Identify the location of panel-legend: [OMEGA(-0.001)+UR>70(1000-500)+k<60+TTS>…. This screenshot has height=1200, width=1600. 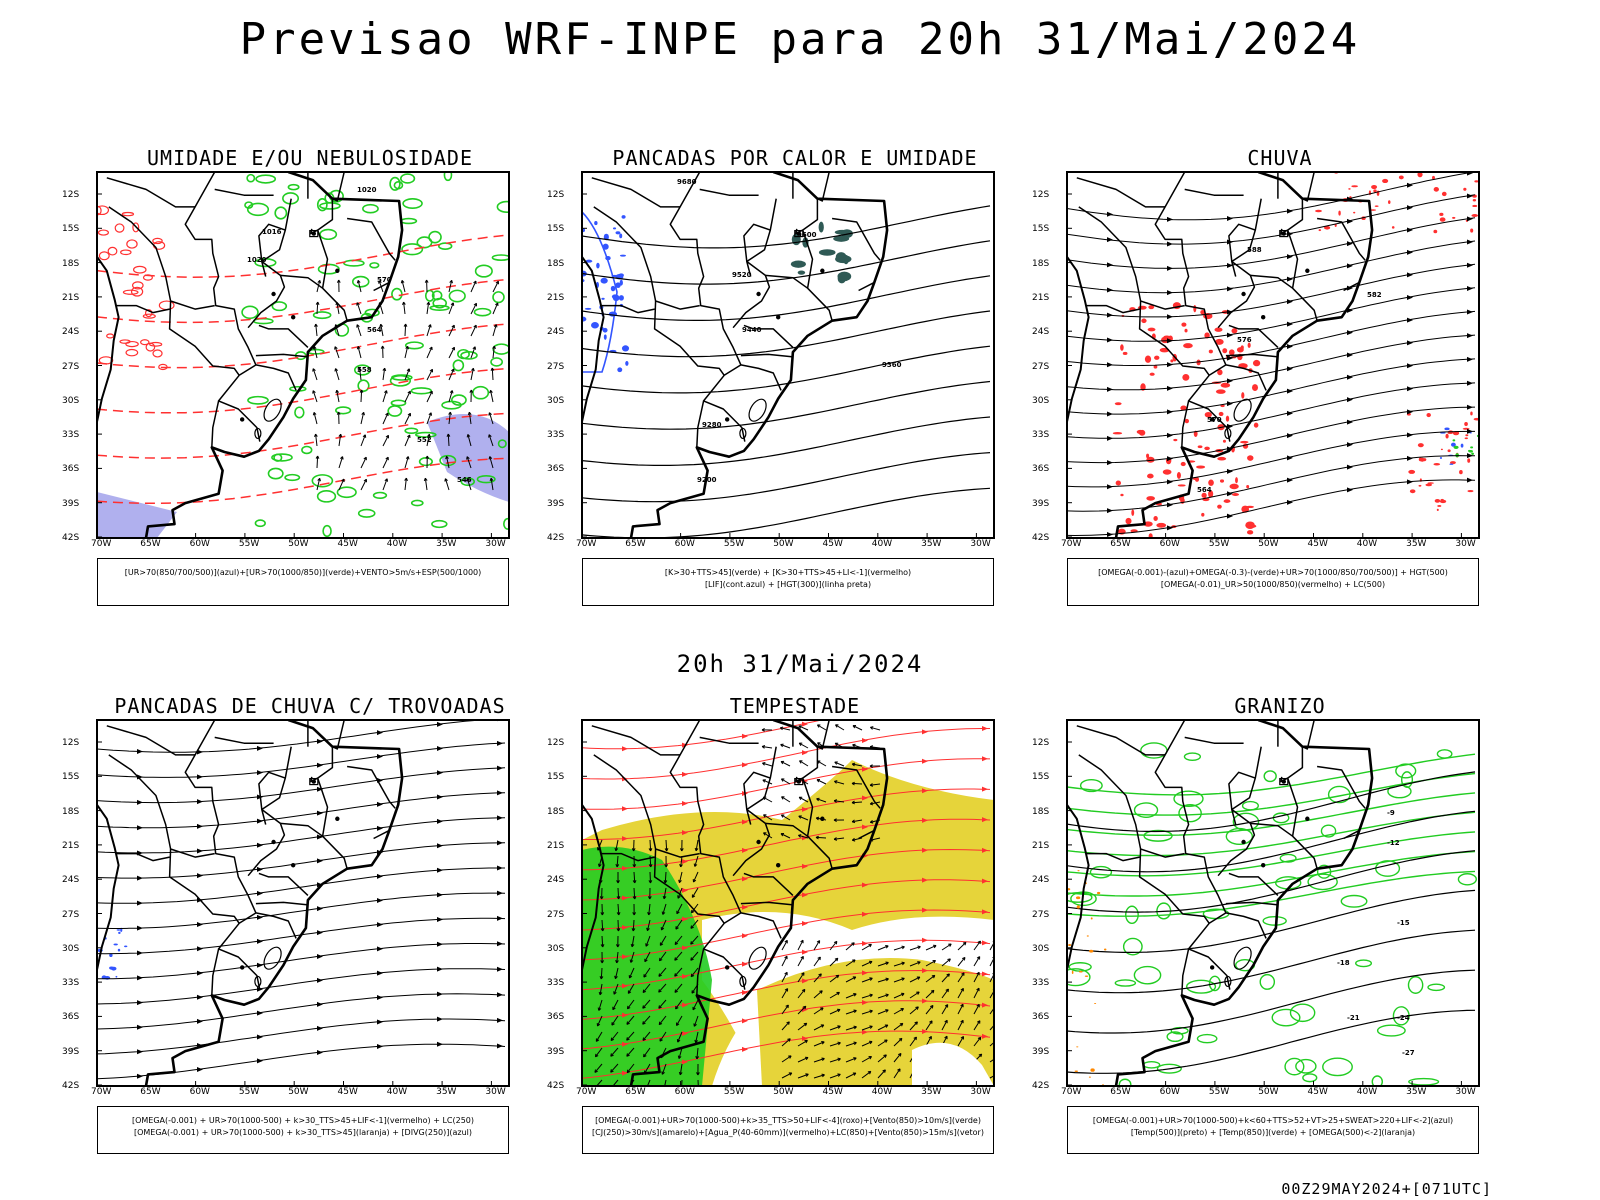
(1273, 1130).